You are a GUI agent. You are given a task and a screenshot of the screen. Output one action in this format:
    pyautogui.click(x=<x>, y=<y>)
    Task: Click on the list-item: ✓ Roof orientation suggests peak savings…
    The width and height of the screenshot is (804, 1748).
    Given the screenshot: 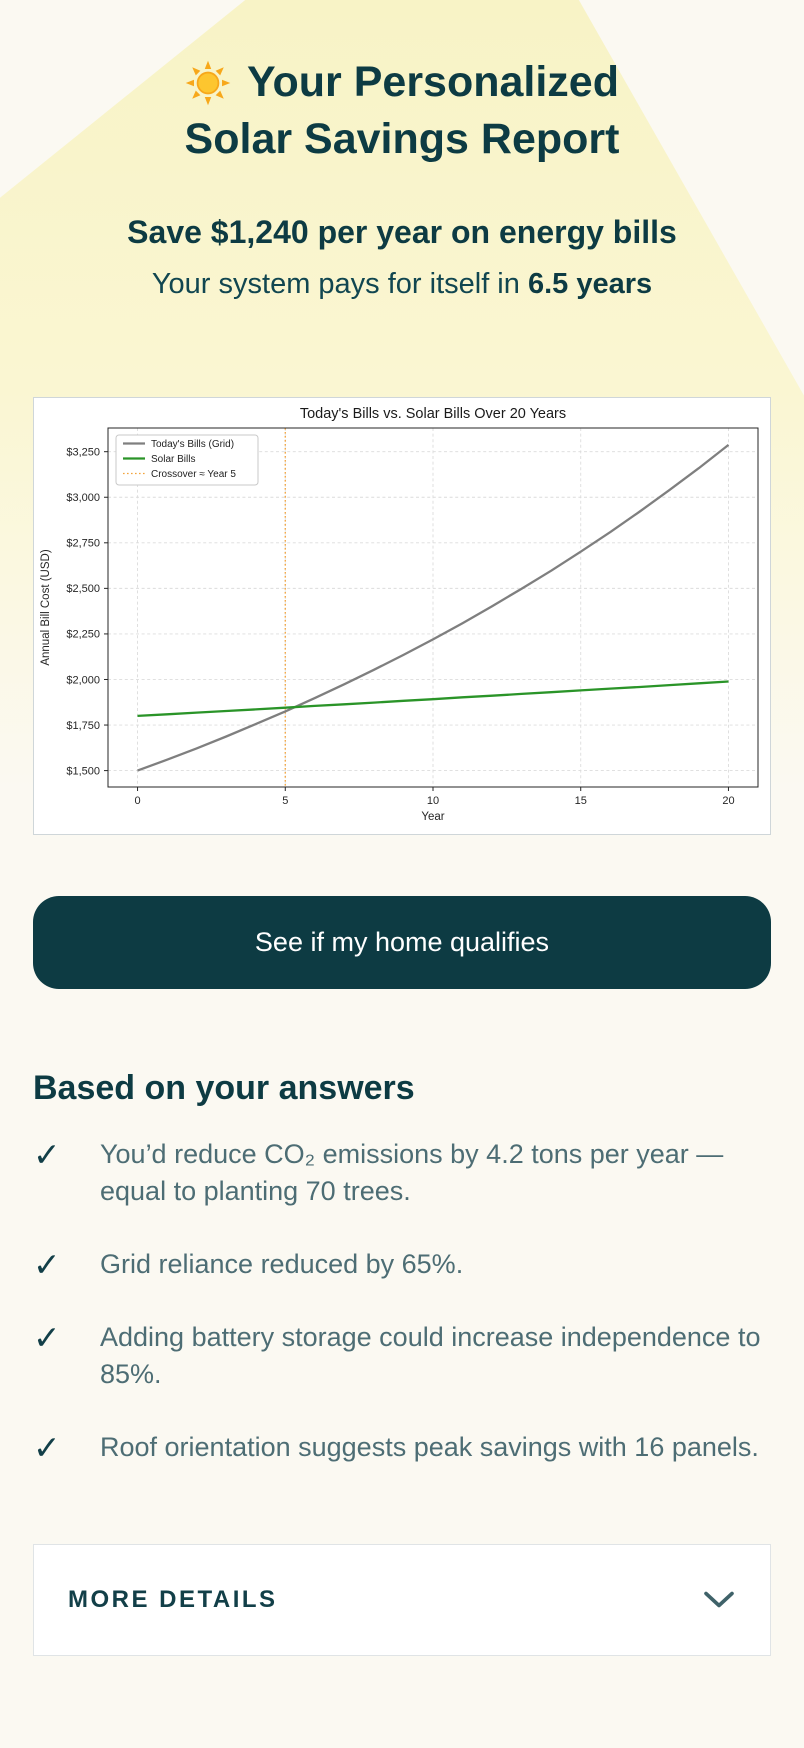 What is the action you would take?
    pyautogui.click(x=402, y=1447)
    